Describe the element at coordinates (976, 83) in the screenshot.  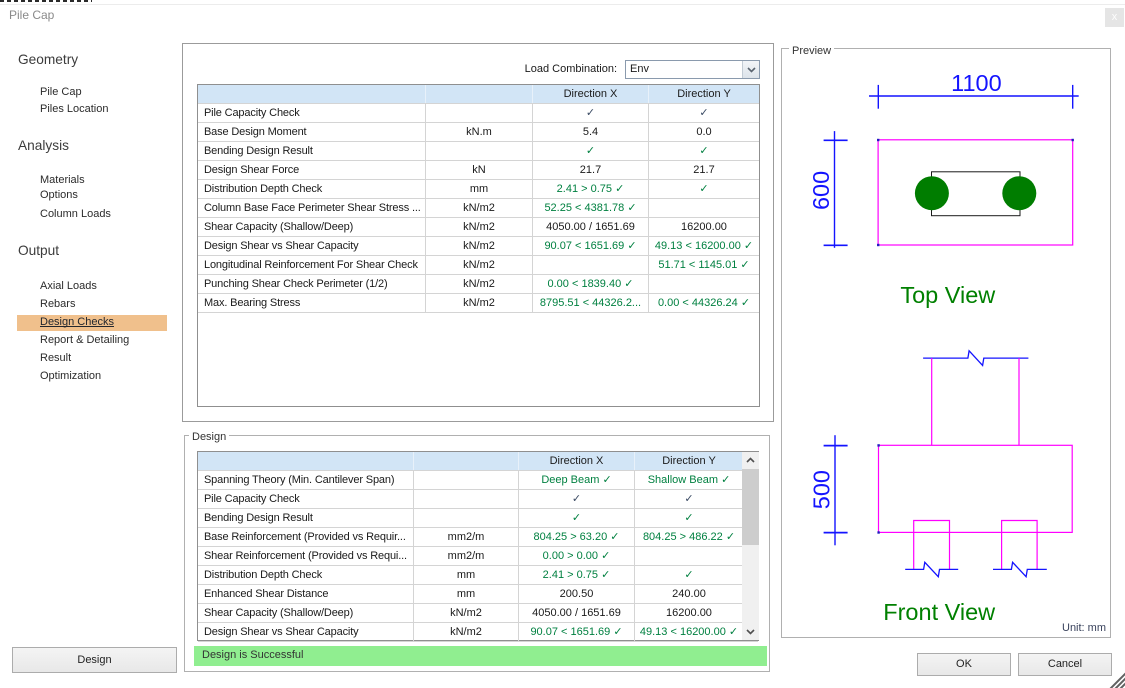
I see `svg-text: 1100` at that location.